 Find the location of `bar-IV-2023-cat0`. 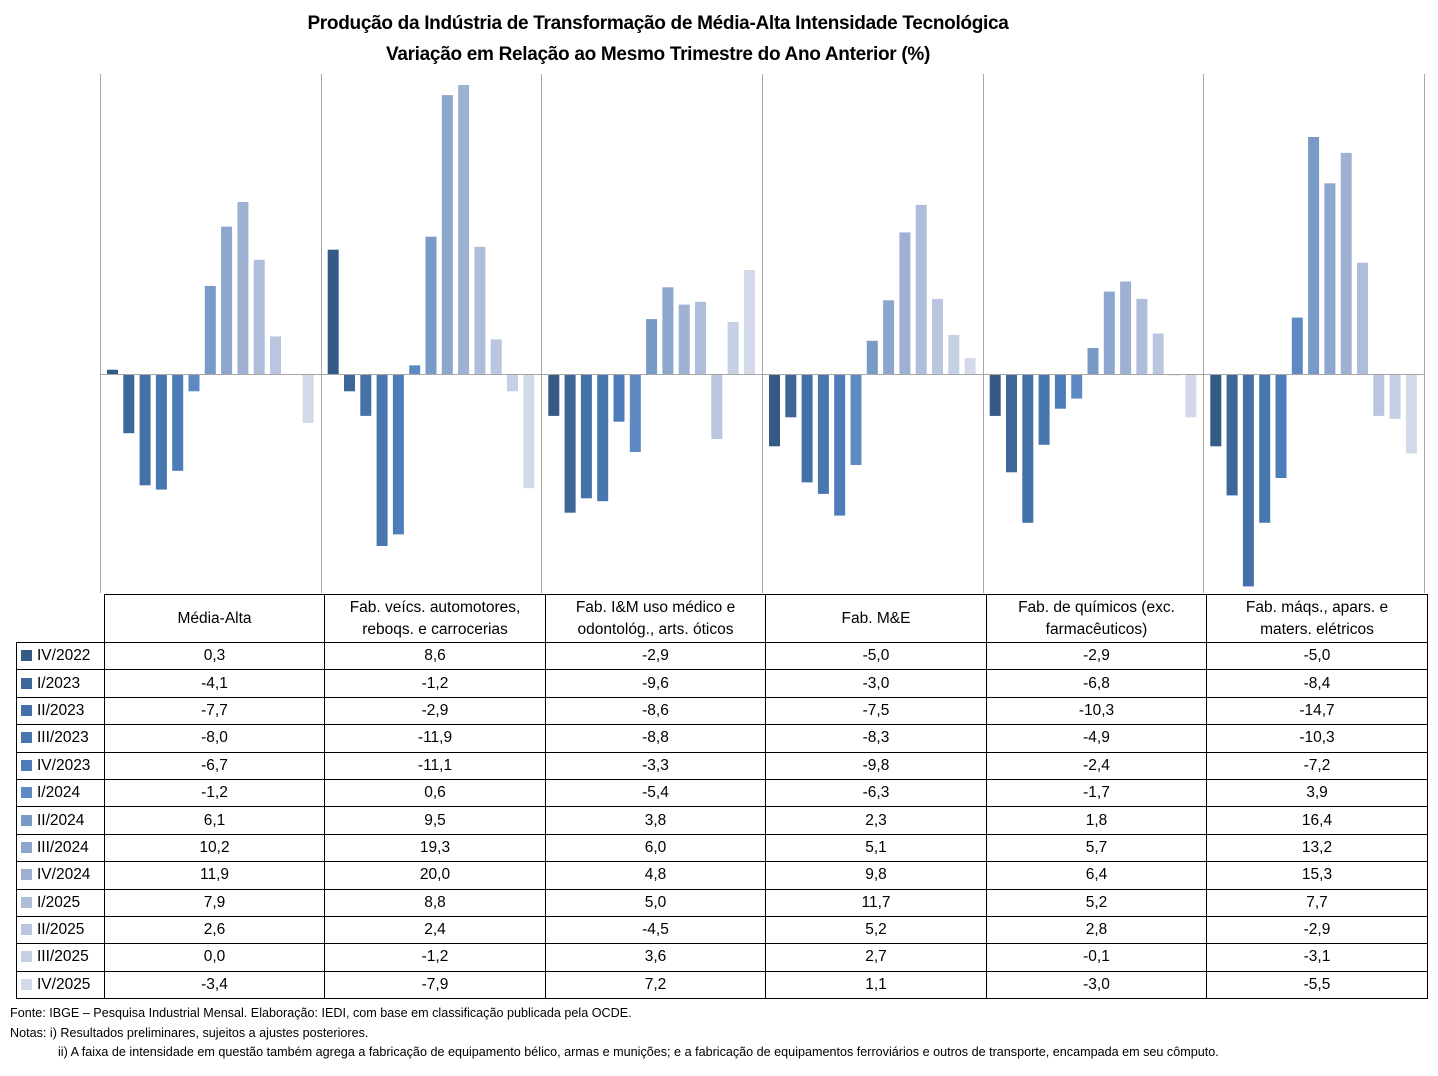

bar-IV-2023-cat0 is located at coordinates (178, 422).